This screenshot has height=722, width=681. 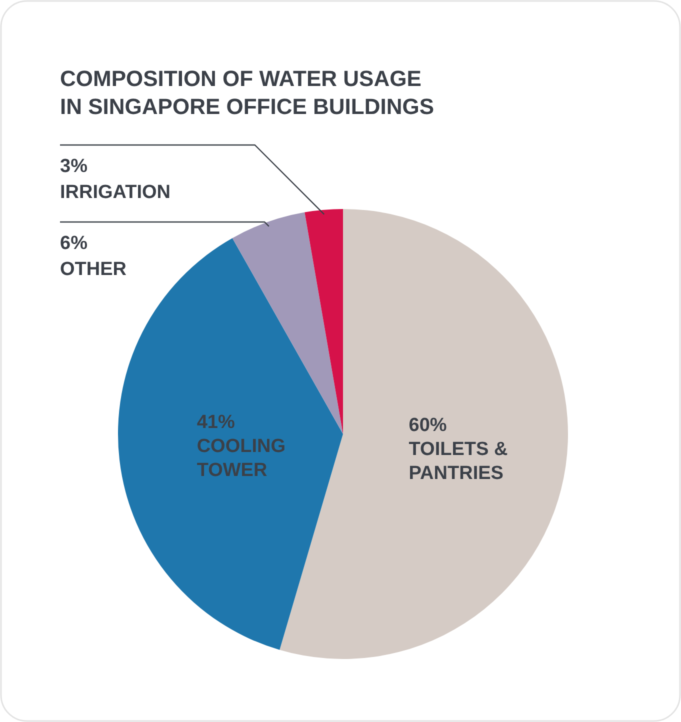 I want to click on chart-title: COMPOSITION OF WATER USAGE IN SINGAPORE OFFICE BUILDINGS, so click(x=247, y=92).